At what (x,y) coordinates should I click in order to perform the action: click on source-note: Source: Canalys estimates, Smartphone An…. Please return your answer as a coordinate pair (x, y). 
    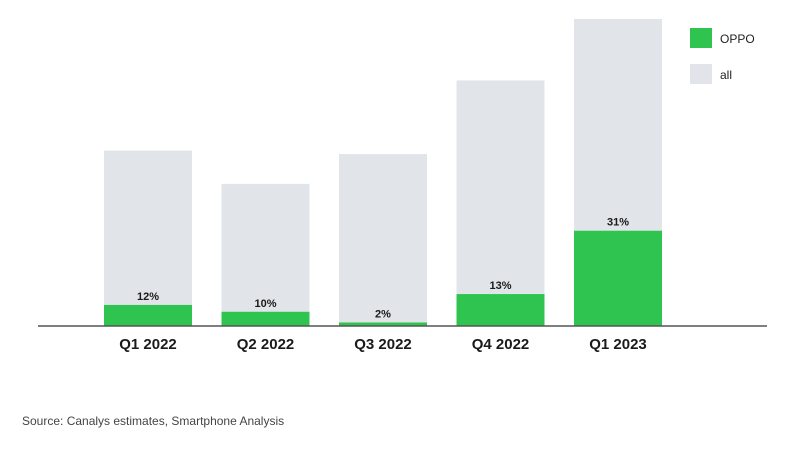
    Looking at the image, I should click on (153, 421).